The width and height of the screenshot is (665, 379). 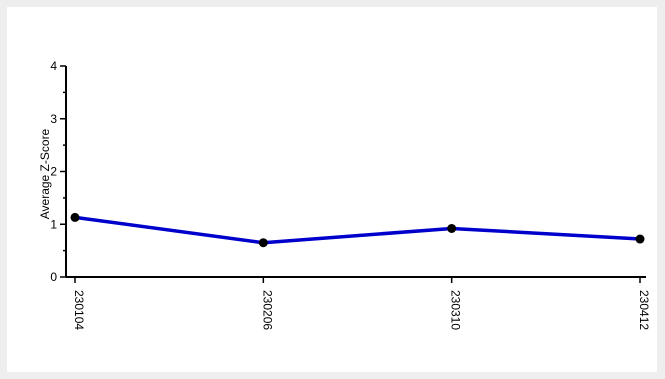 I want to click on x-tick-label: 230104, so click(x=79, y=310).